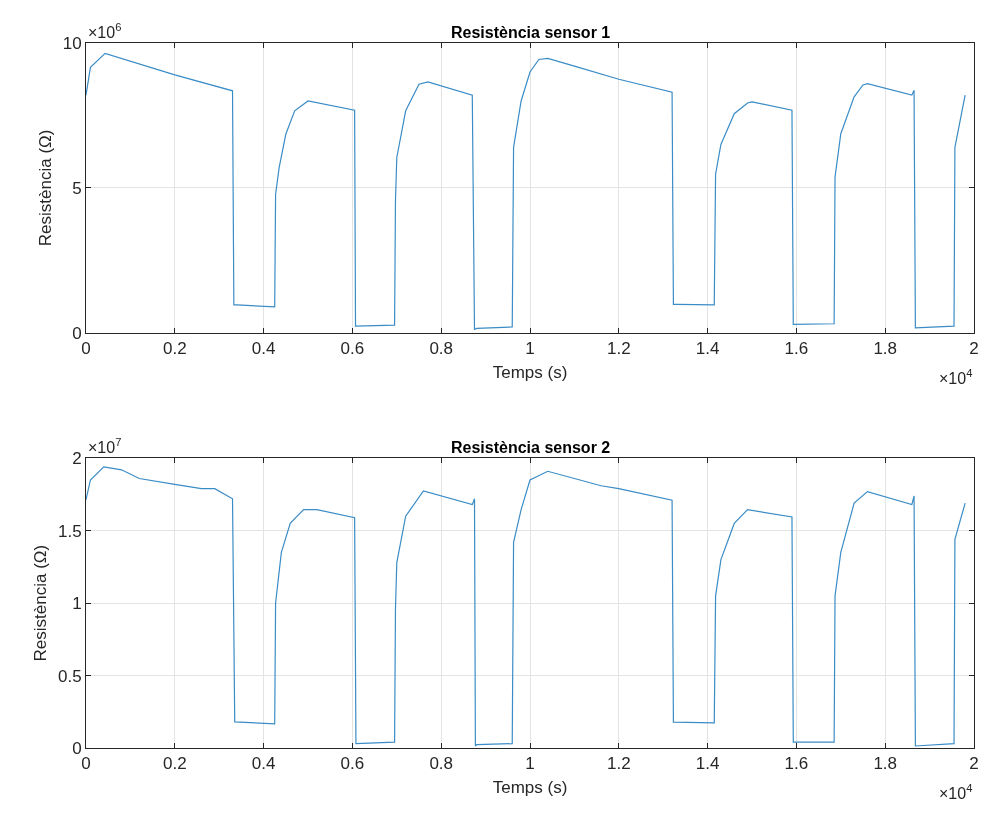  Describe the element at coordinates (77, 188) in the screenshot. I see `y-tick-label: 5` at that location.